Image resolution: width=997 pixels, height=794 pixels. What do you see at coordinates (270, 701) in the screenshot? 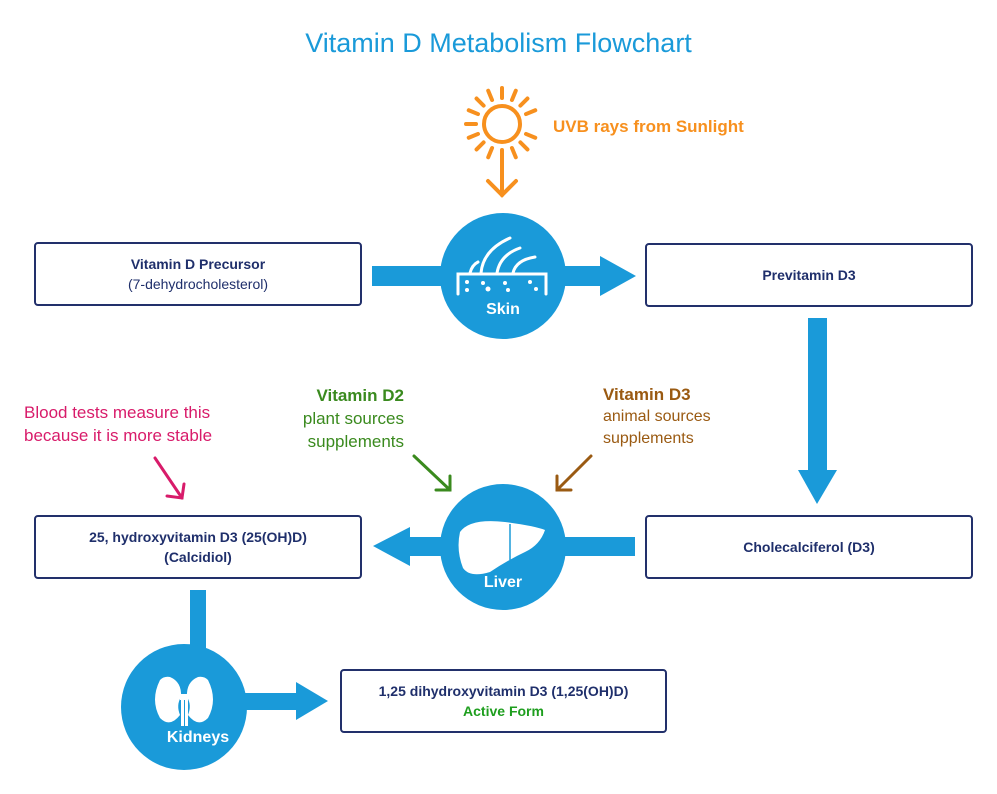
I see `arrow-kidneys-to-active` at bounding box center [270, 701].